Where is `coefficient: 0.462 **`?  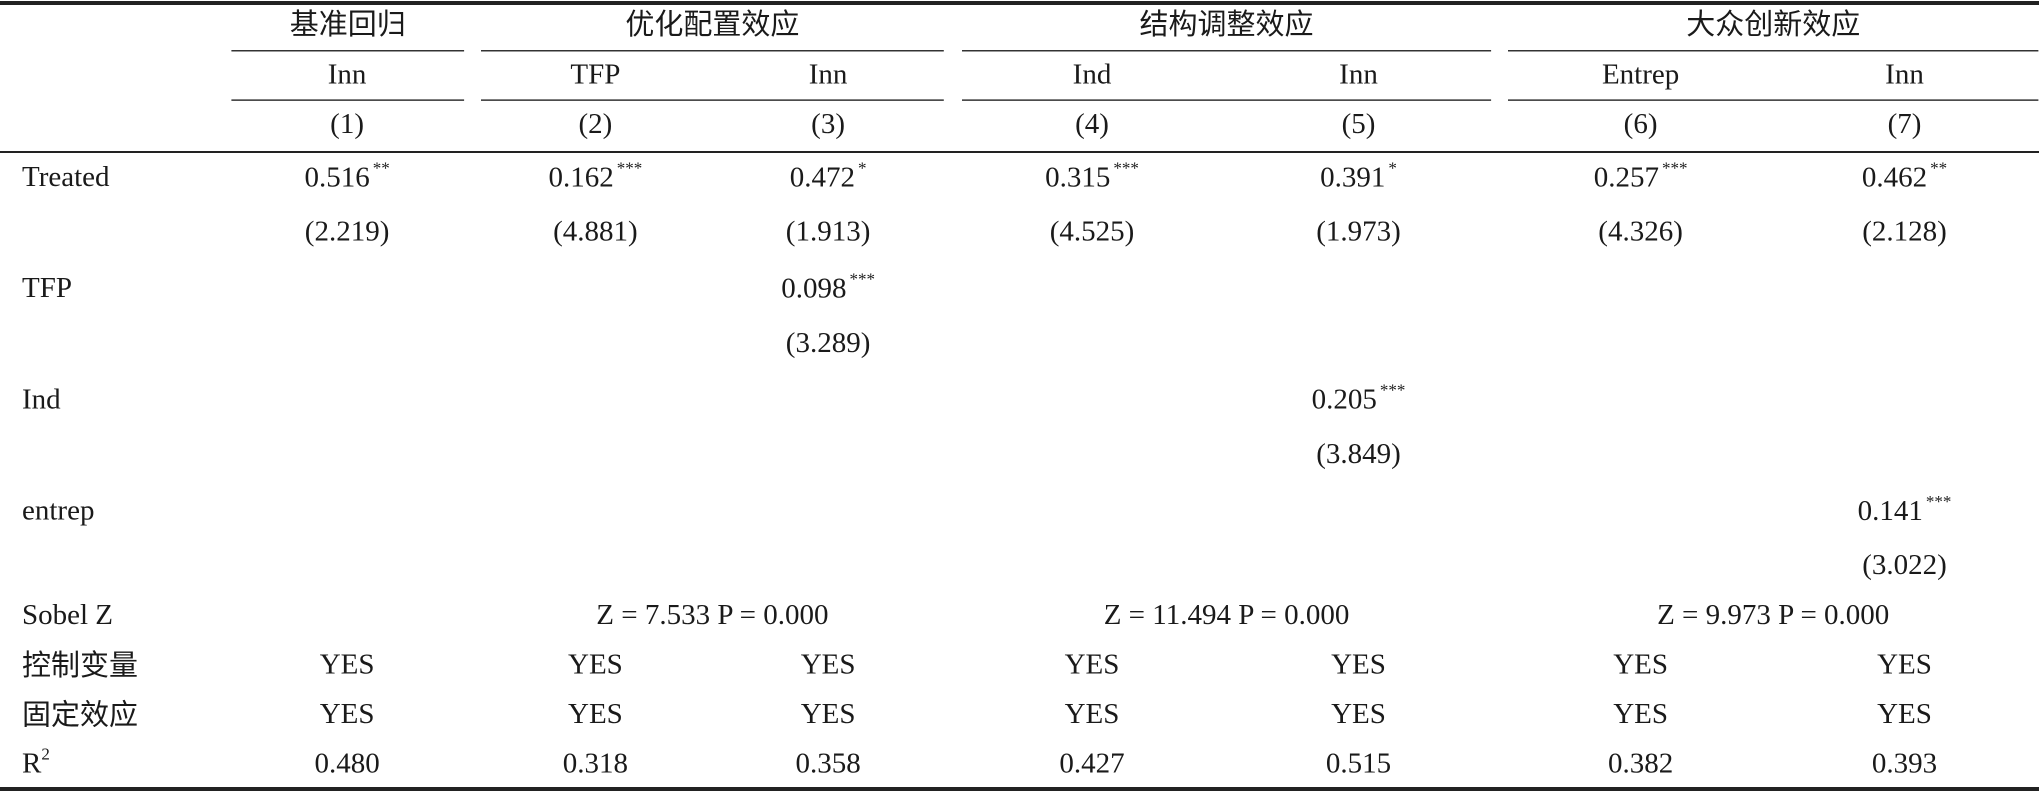
coefficient: 0.462 ** is located at coordinates (1904, 175).